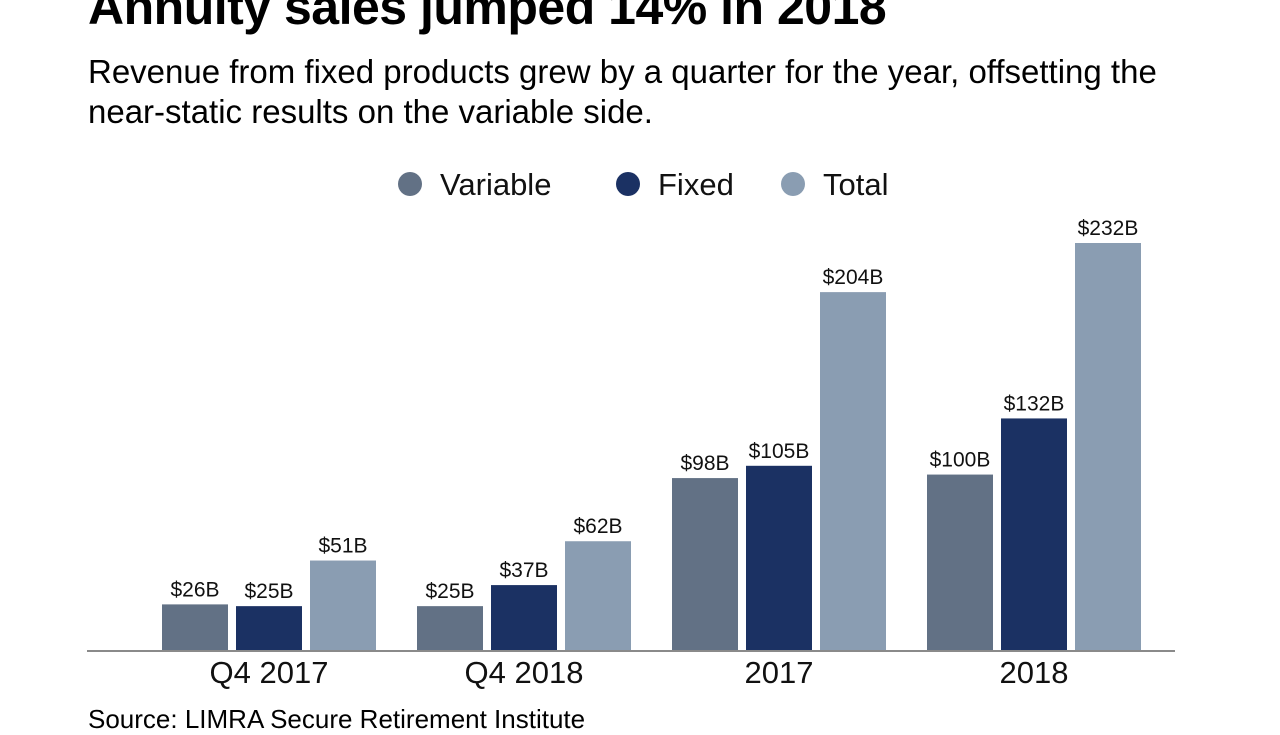 Image resolution: width=1280 pixels, height=735 pixels. Describe the element at coordinates (779, 672) in the screenshot. I see `x-tick-label: 2017` at that location.